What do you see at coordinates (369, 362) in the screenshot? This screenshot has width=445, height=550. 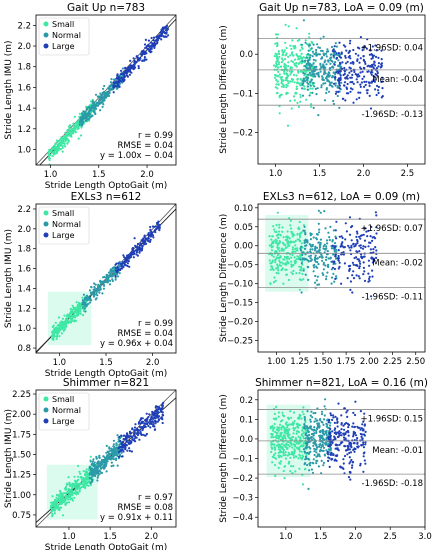 I see `x-tick-label: 2.00` at bounding box center [369, 362].